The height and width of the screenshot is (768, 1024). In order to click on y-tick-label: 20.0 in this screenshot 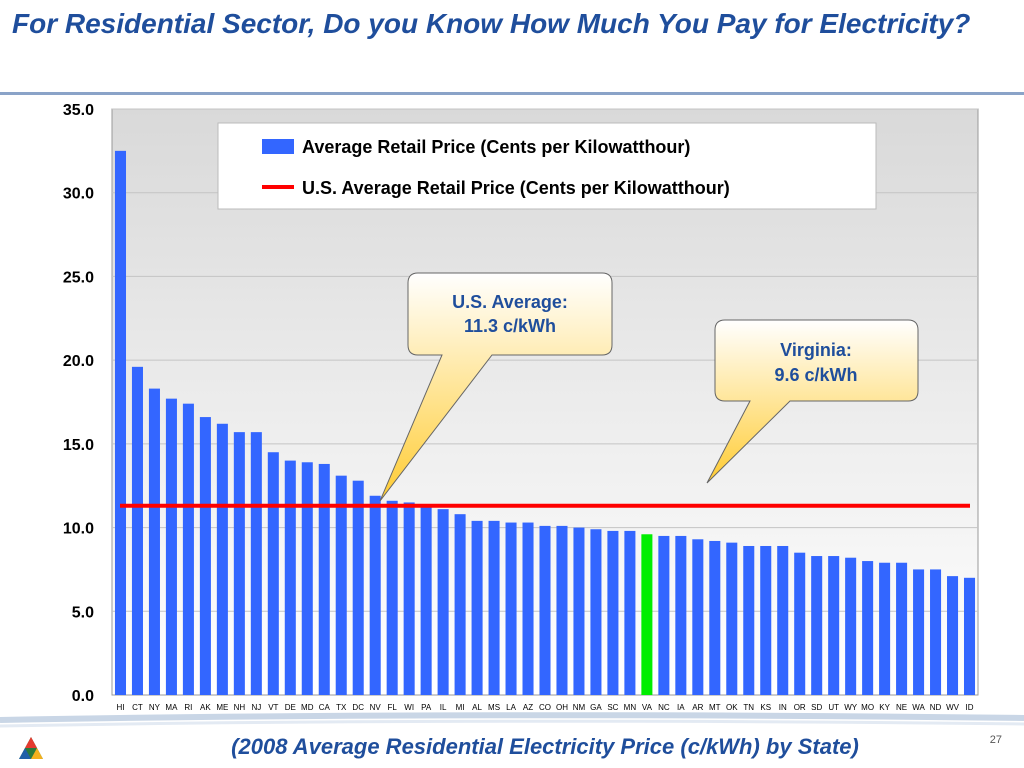, I will do `click(78, 361)`.